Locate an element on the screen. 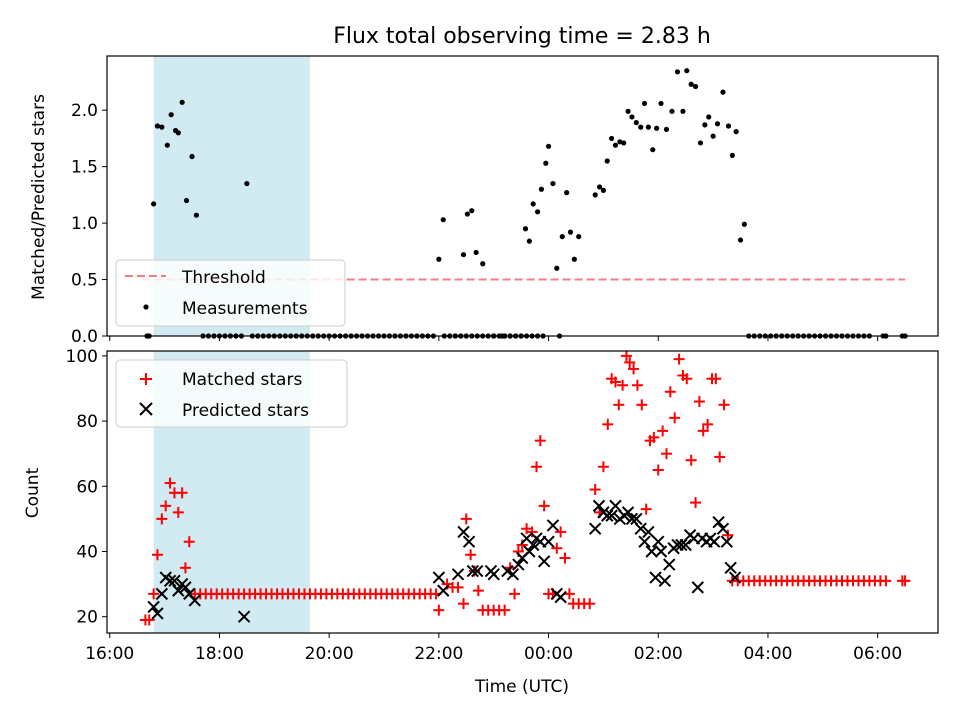 This screenshot has height=720, width=960. top-ylabel: Matched/Predicted stars is located at coordinates (39, 197).